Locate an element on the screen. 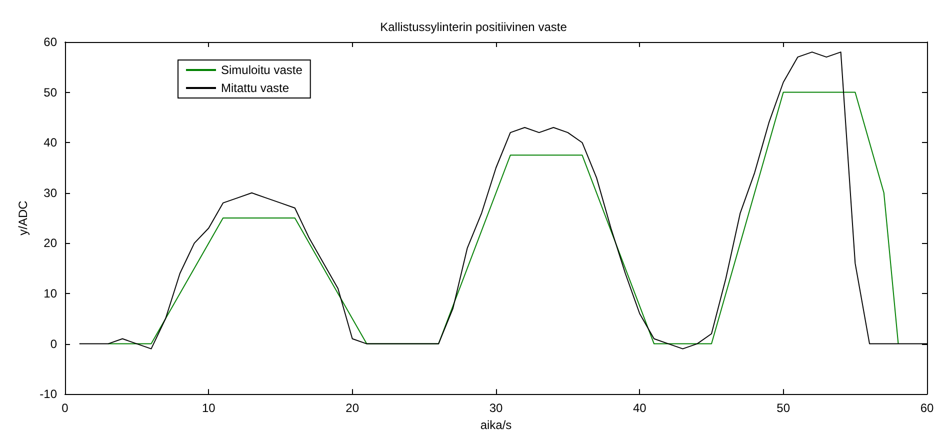 This screenshot has width=947, height=444. legend-label: Simuloitu vaste is located at coordinates (262, 70).